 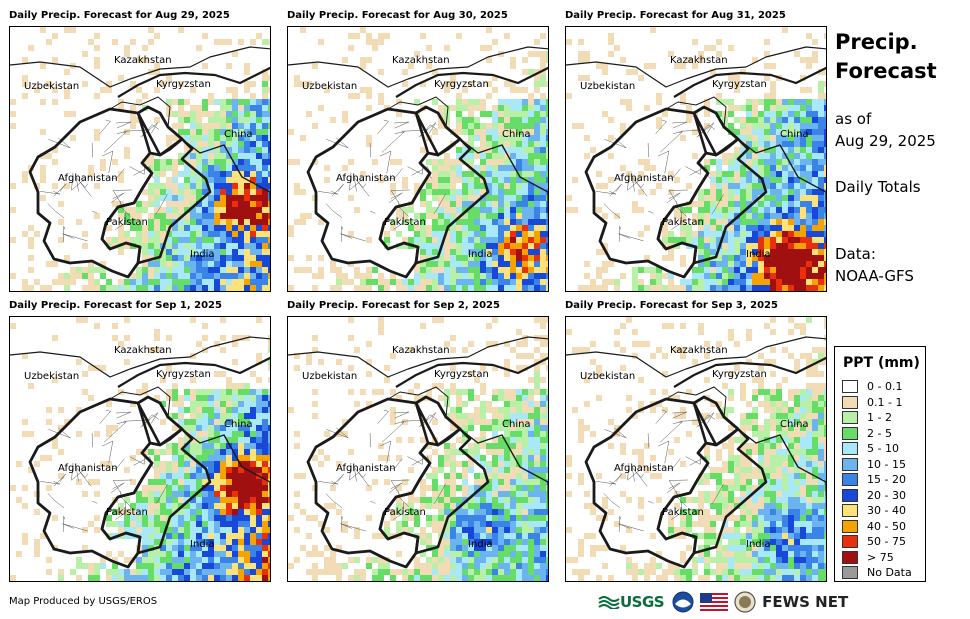 I want to click on legend-item: 10 - 15, so click(x=874, y=464).